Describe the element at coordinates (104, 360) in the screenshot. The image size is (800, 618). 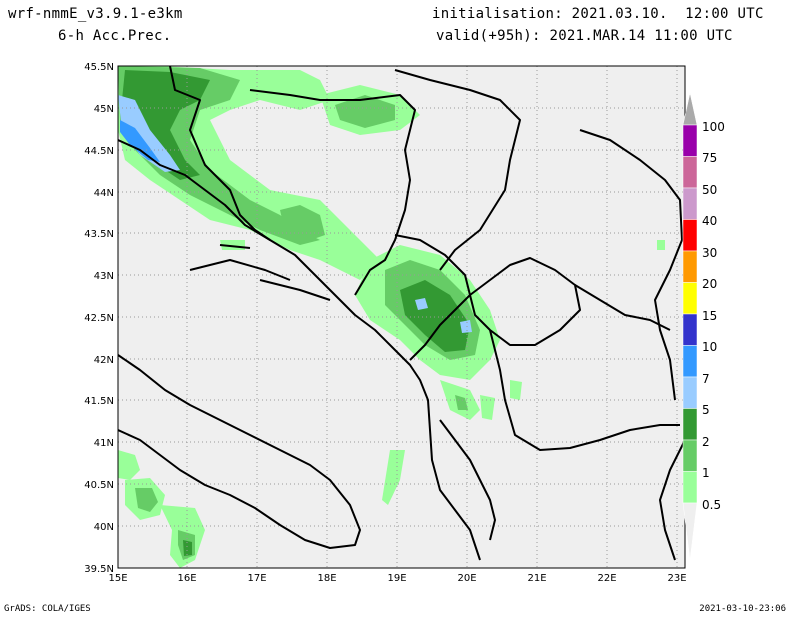
I see `lat-label: 42N` at that location.